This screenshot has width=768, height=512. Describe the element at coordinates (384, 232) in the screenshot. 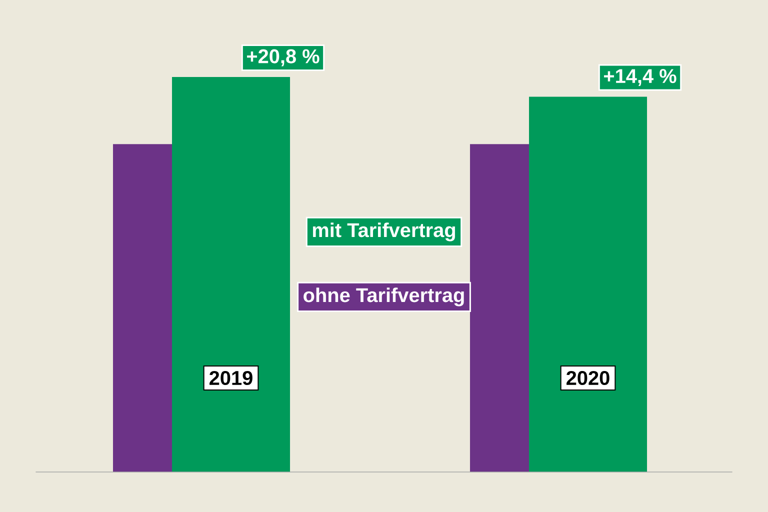

I see `series-label: mit Tarifvertrag` at that location.